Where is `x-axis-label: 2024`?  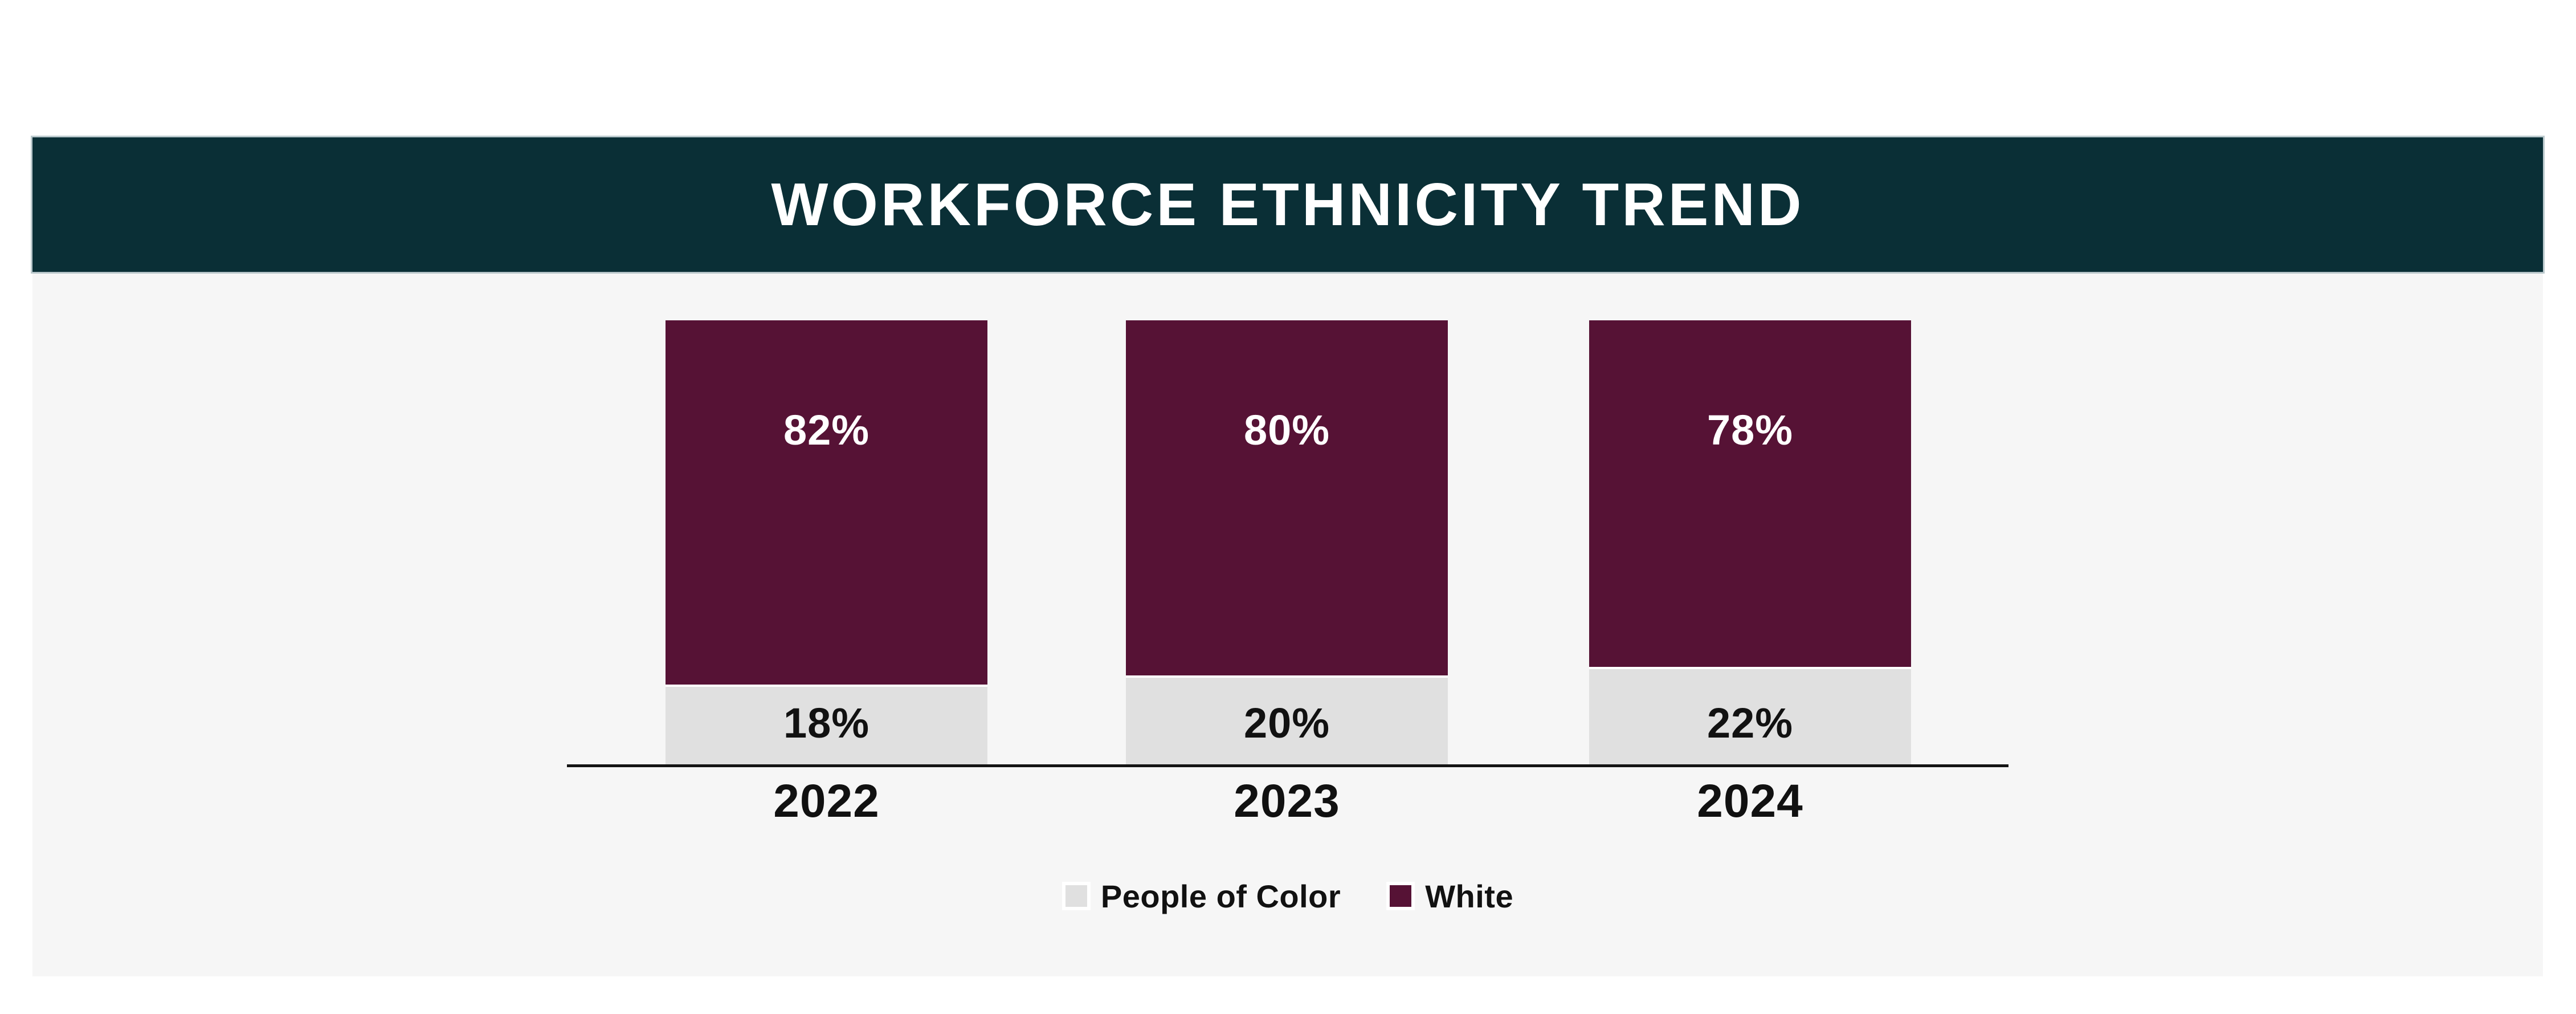
x-axis-label: 2024 is located at coordinates (1750, 801).